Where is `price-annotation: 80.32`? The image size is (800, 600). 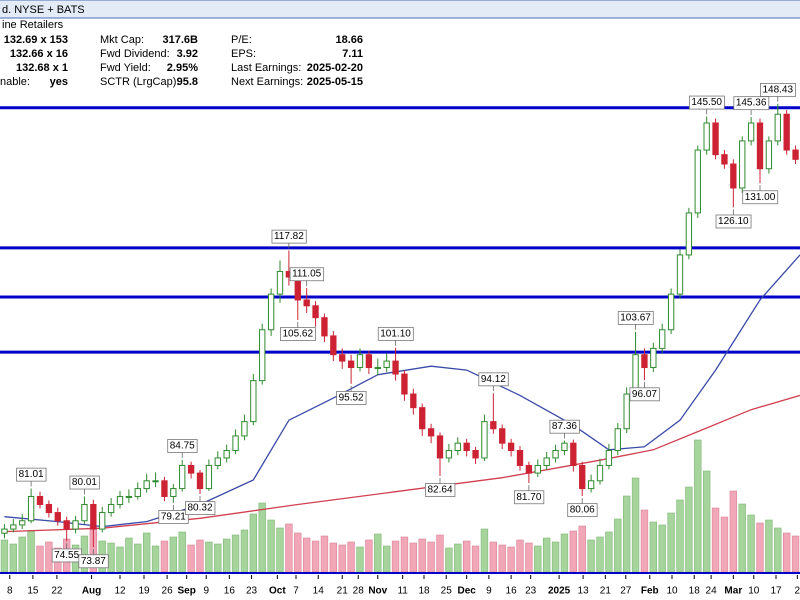
price-annotation: 80.32 is located at coordinates (200, 505).